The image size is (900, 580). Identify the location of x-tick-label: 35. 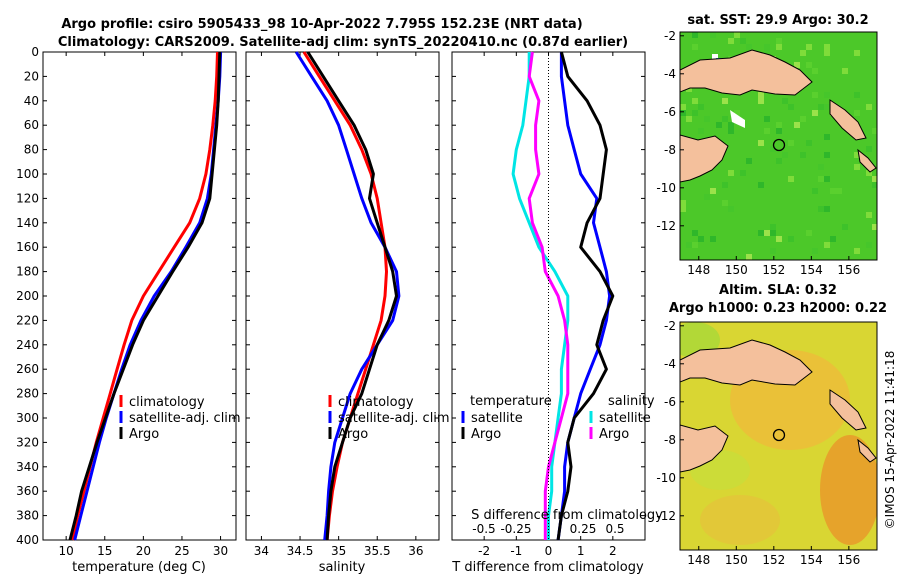
(338, 551).